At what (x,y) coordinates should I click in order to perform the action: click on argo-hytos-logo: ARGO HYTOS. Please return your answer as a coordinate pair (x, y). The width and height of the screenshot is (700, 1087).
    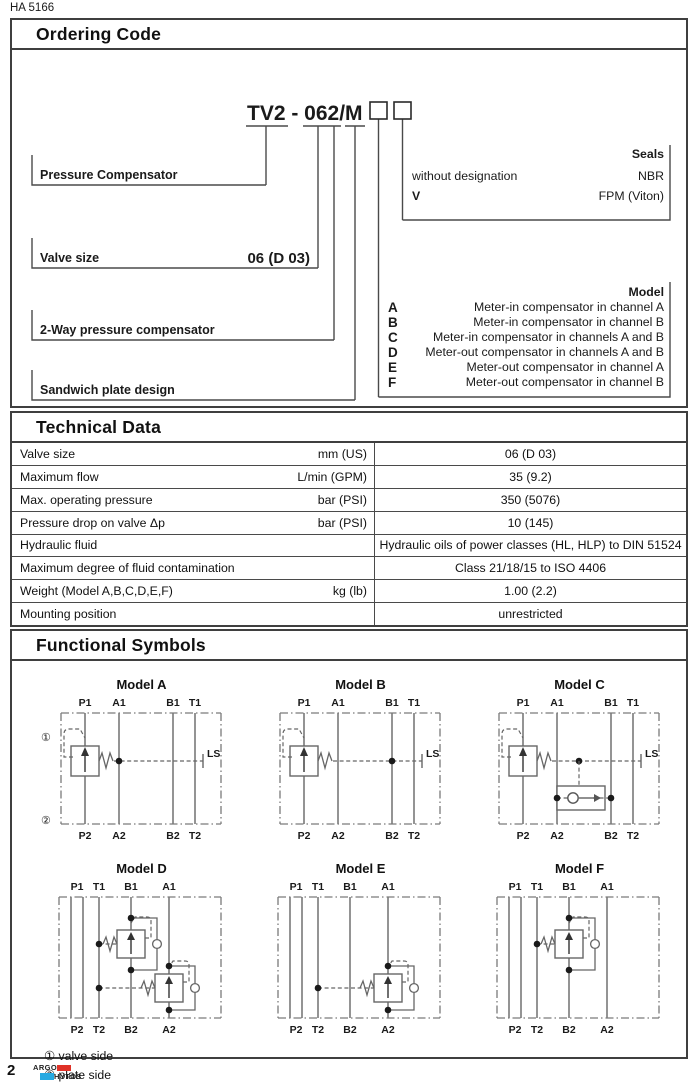
    Looking at the image, I should click on (57, 1072).